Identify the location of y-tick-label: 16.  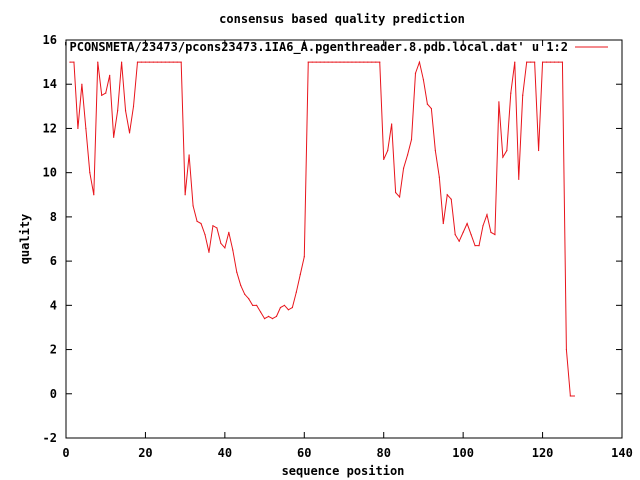
(50, 40).